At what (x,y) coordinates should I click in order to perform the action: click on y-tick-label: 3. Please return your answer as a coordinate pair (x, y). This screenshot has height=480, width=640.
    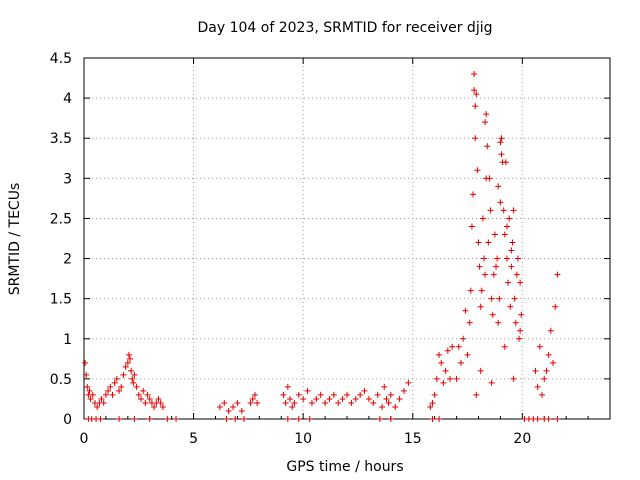
    Looking at the image, I should click on (67, 179).